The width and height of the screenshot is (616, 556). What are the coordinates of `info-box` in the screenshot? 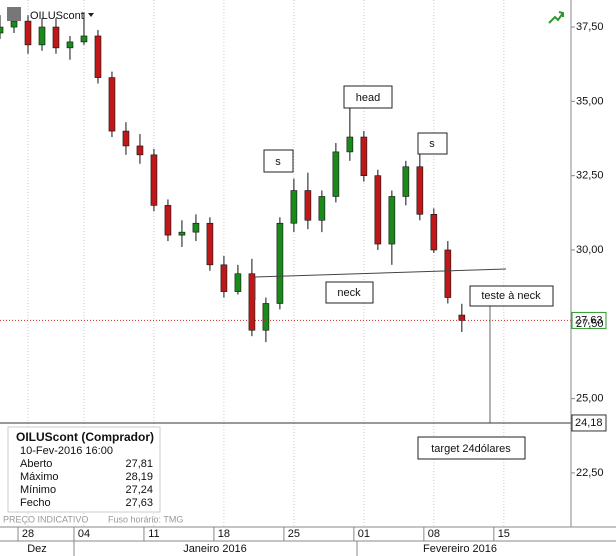 It's located at (84, 469).